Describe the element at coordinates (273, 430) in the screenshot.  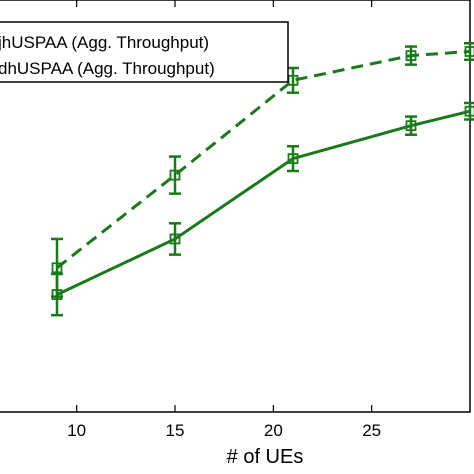
I see `x-tick-label: 20` at that location.